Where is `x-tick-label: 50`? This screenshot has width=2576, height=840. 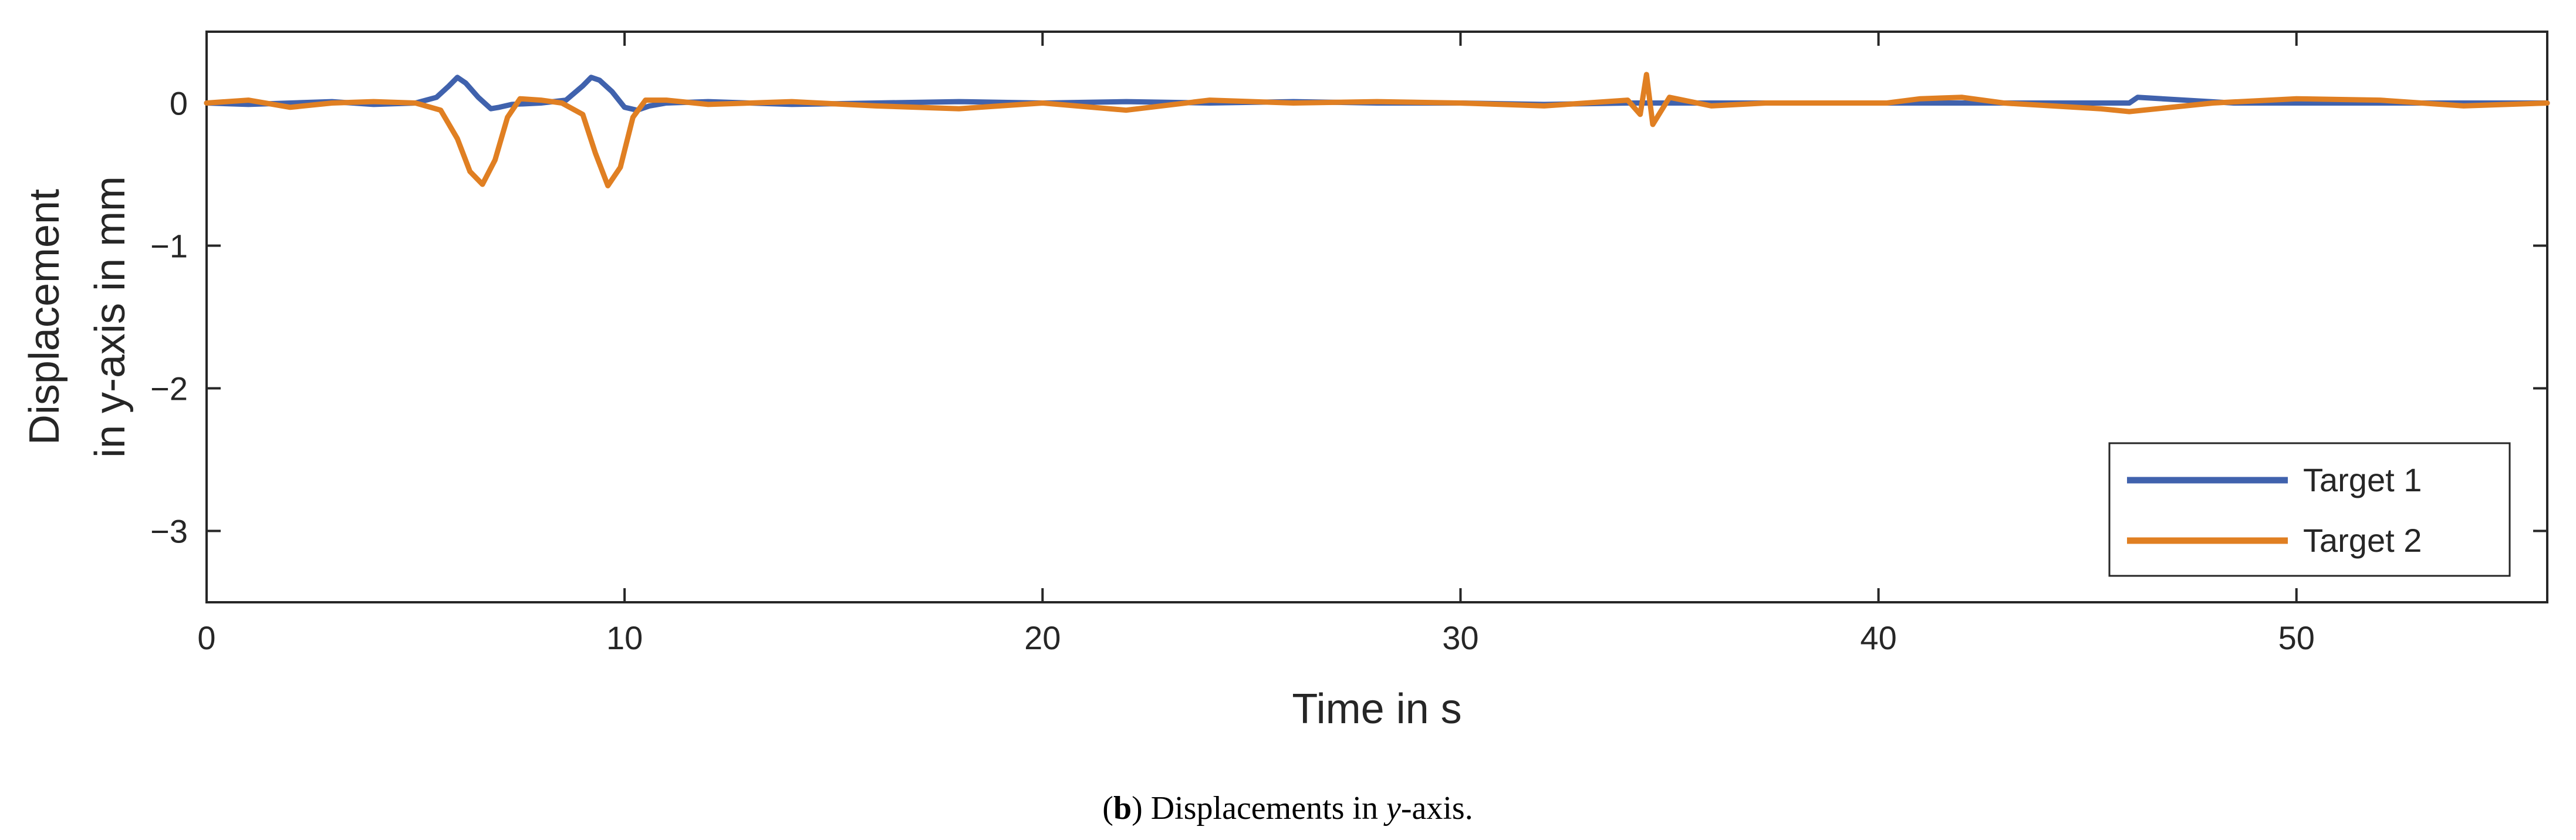 x-tick-label: 50 is located at coordinates (2296, 638).